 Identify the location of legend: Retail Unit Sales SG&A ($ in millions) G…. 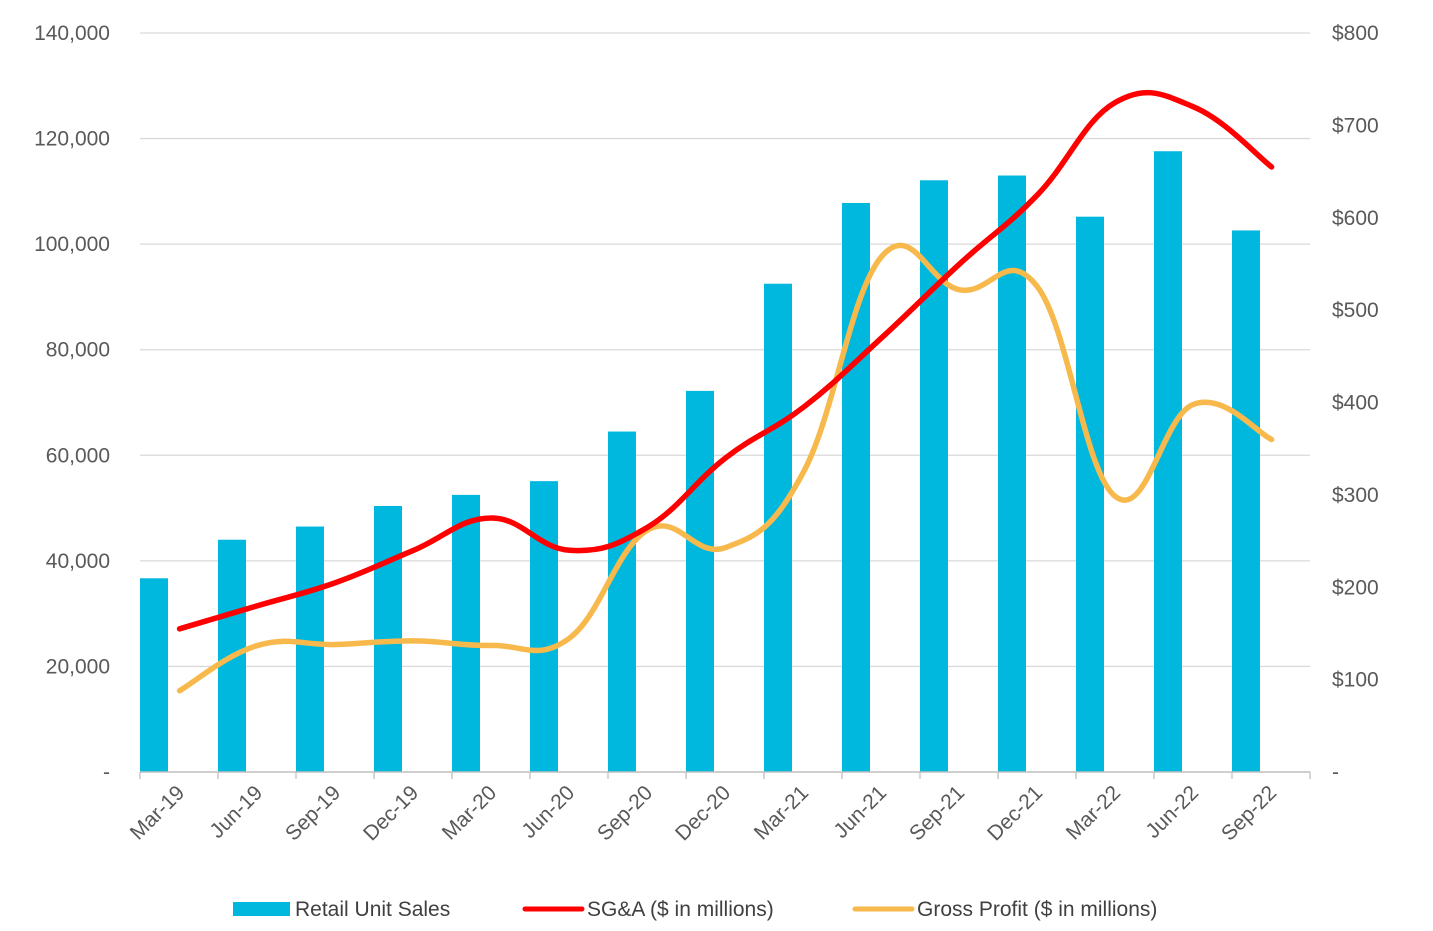
(695, 909).